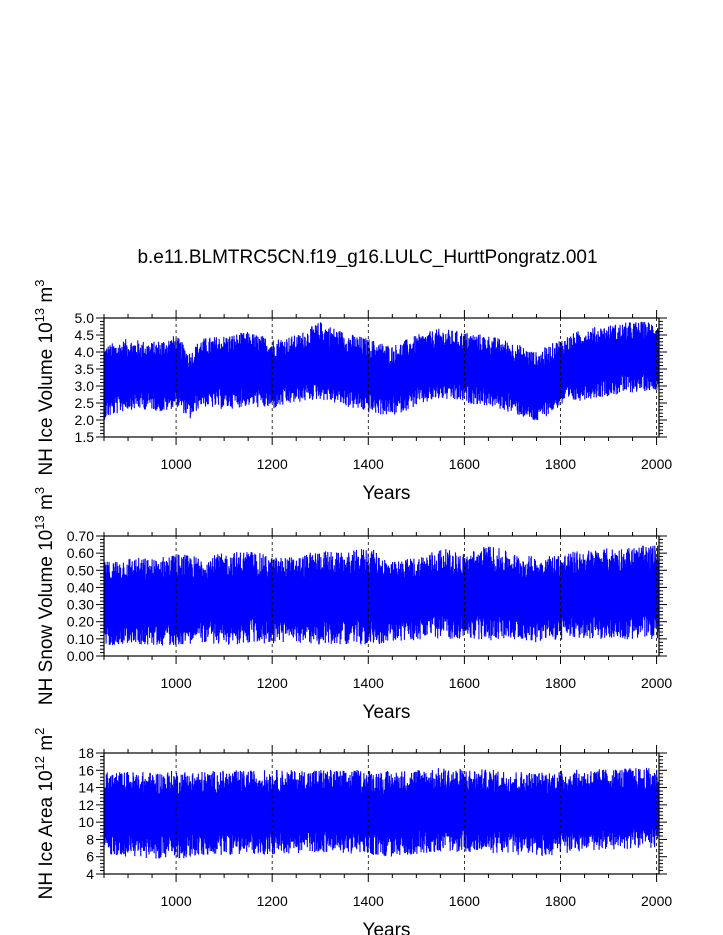 The height and width of the screenshot is (935, 723). I want to click on y-tick-label: 18, so click(86, 753).